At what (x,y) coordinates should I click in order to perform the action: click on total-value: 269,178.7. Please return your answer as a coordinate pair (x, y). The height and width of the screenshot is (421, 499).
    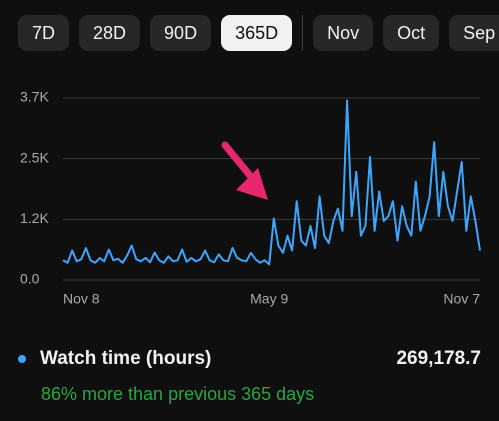
    Looking at the image, I should click on (438, 358).